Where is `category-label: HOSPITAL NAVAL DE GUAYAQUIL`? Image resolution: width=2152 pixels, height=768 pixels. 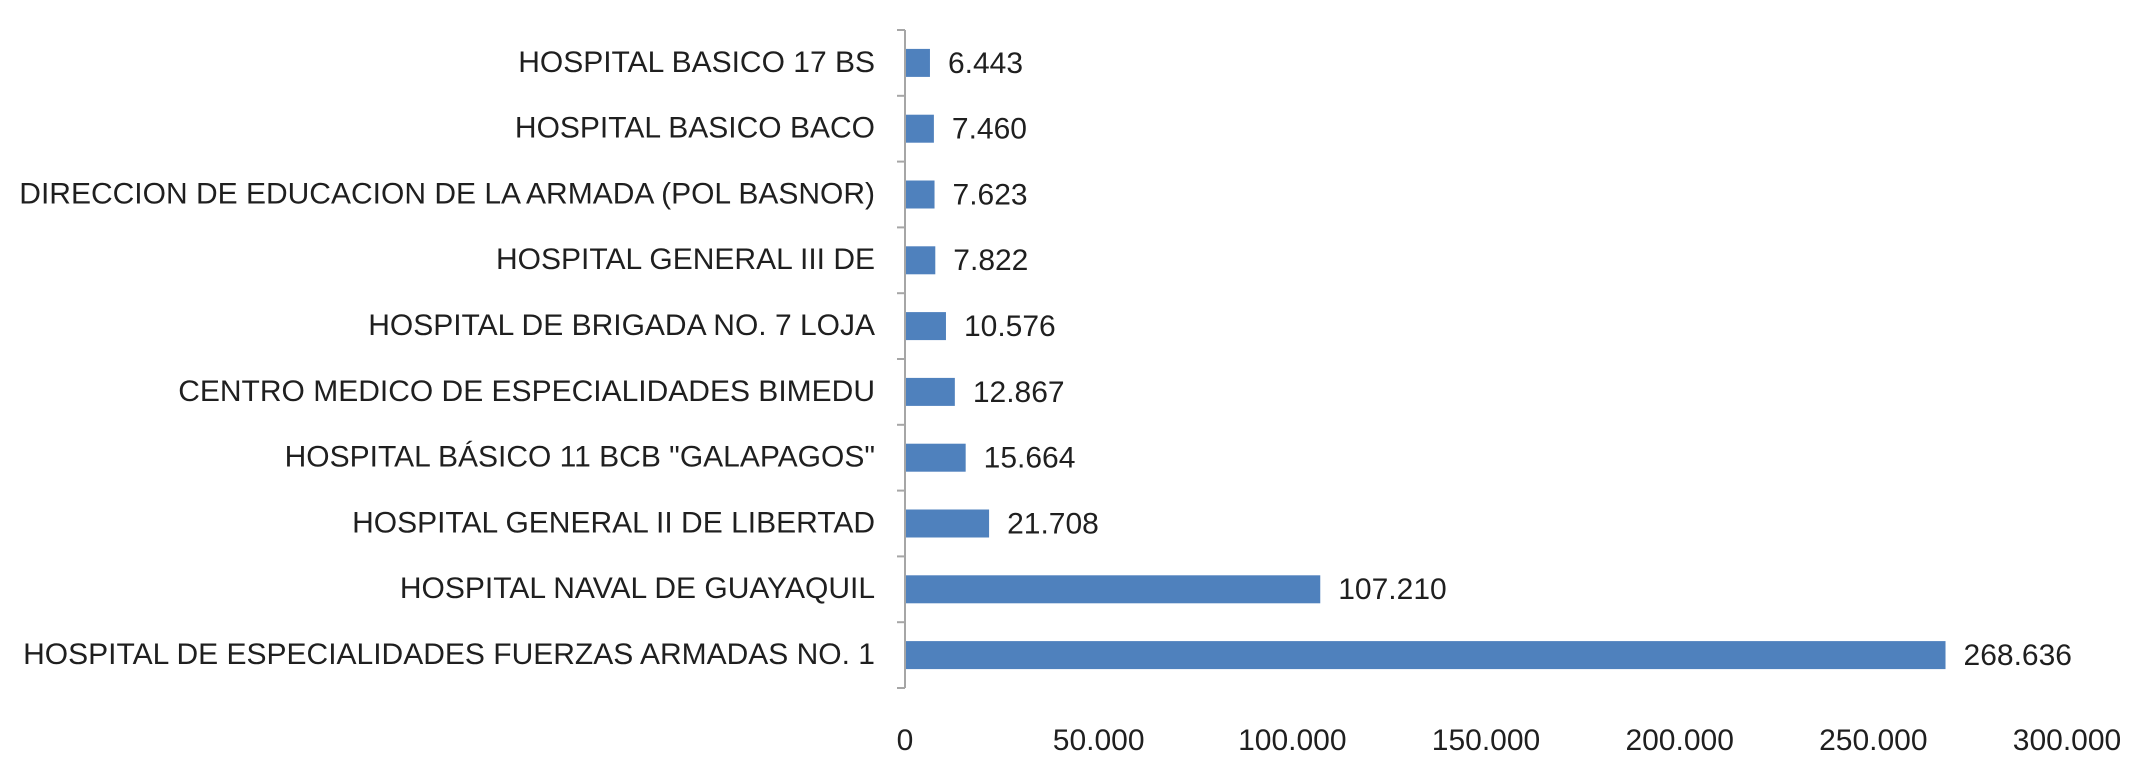
category-label: HOSPITAL NAVAL DE GUAYAQUIL is located at coordinates (637, 588).